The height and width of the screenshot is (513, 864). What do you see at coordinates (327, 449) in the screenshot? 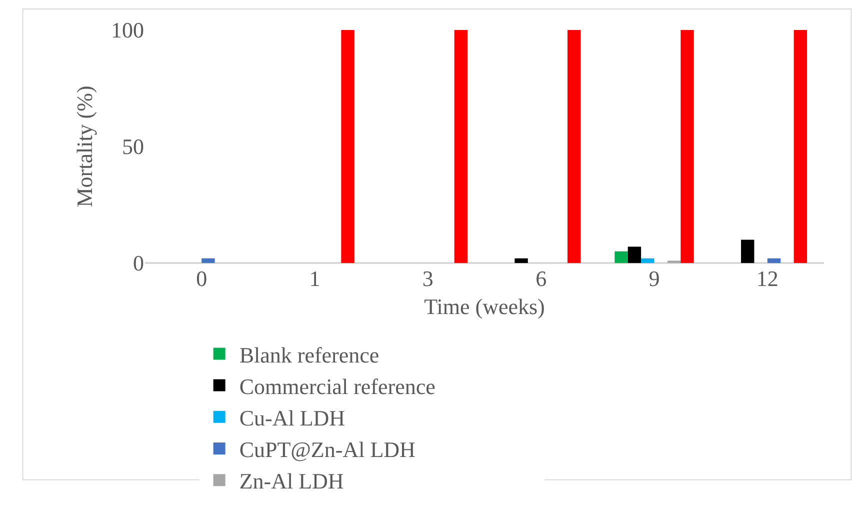
I see `legend-label: CuPT@Zn-Al LDH` at bounding box center [327, 449].